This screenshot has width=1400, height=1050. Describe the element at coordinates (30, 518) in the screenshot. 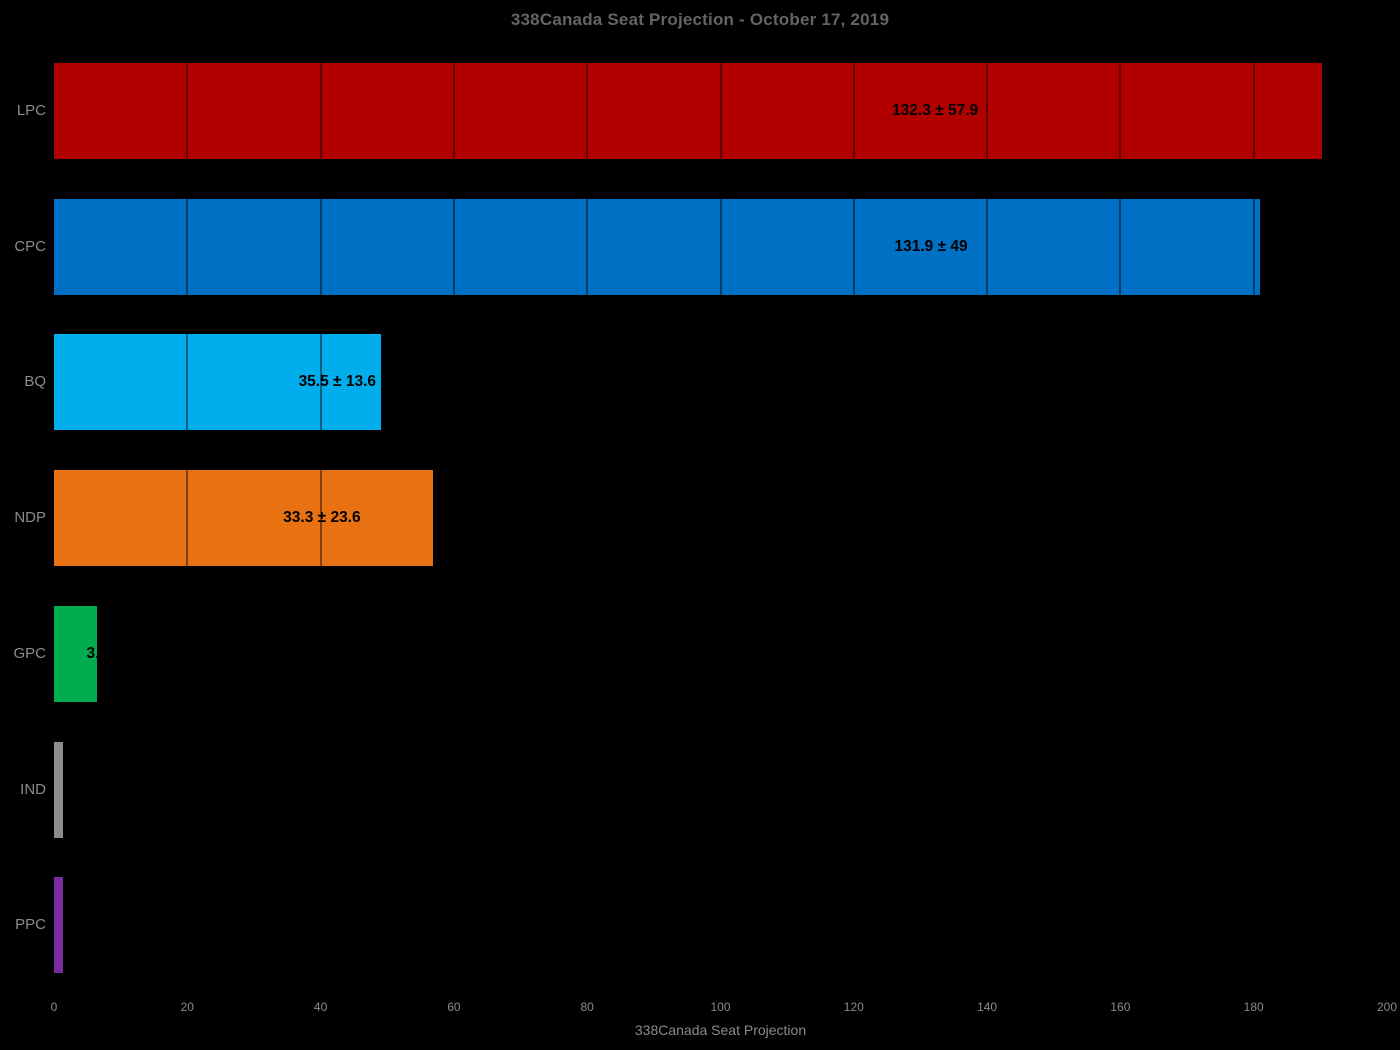

I see `y-tick-label-ndp: NDP` at that location.